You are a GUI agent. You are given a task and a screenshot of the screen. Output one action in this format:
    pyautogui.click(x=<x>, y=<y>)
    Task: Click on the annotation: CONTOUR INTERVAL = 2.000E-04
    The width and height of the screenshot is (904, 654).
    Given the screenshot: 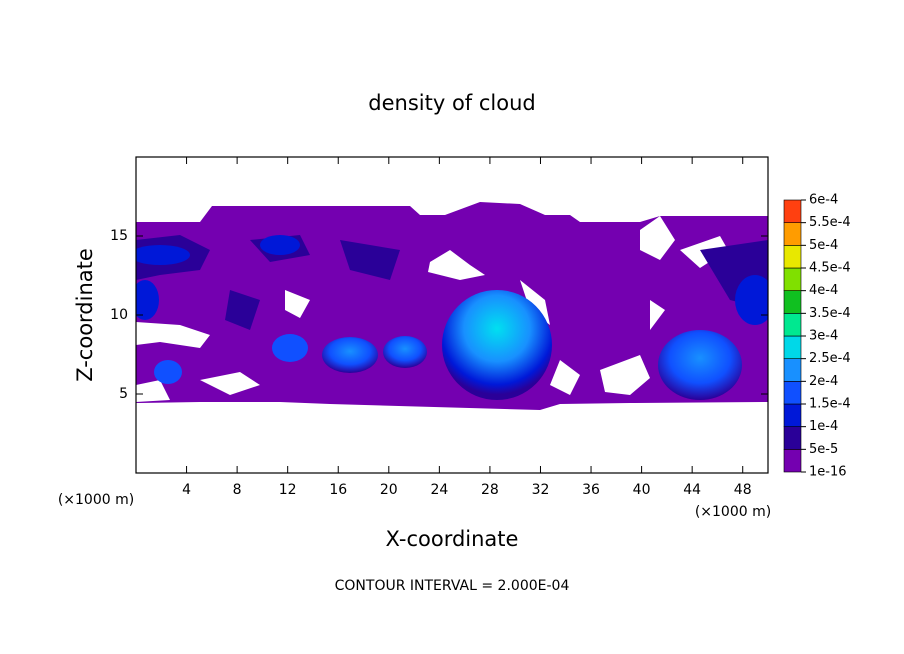 What is the action you would take?
    pyautogui.click(x=452, y=586)
    